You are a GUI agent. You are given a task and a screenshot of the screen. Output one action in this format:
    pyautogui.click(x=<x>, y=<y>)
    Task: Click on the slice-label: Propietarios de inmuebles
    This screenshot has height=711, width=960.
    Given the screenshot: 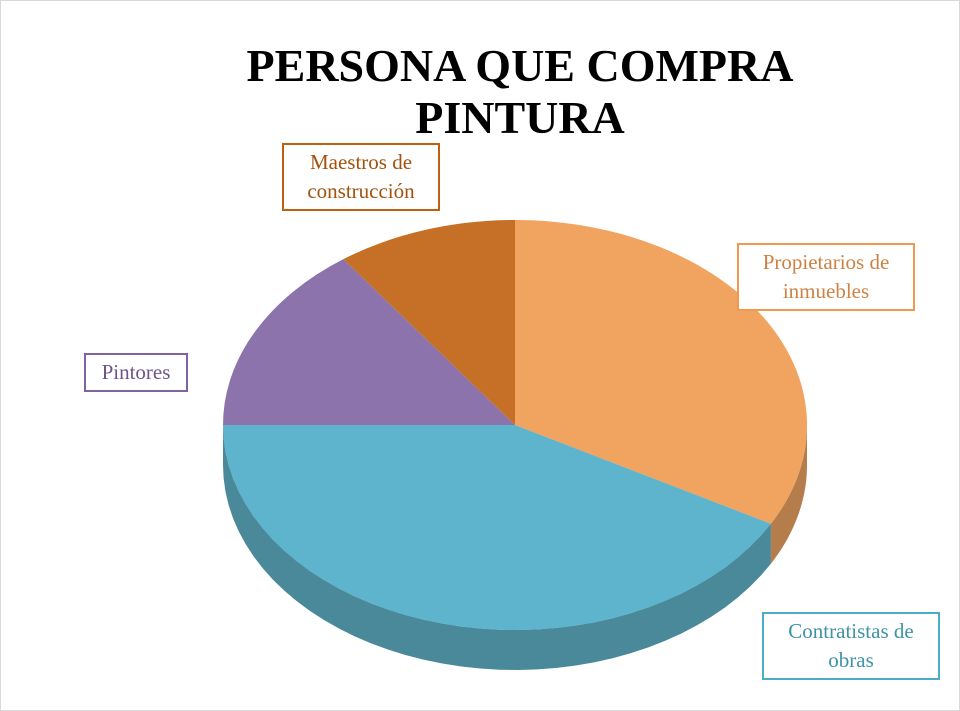 What is the action you would take?
    pyautogui.click(x=826, y=277)
    